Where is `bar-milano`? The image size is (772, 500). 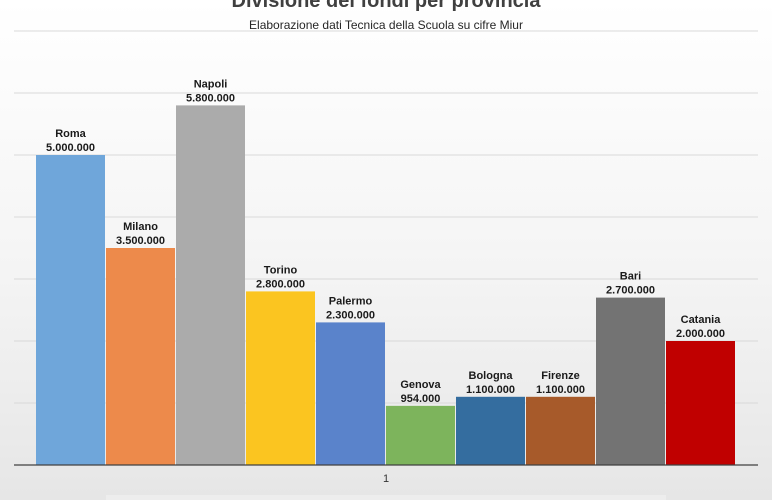
bar-milano is located at coordinates (140, 356).